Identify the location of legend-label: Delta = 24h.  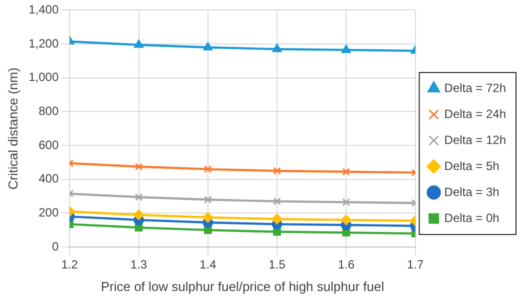
(475, 113).